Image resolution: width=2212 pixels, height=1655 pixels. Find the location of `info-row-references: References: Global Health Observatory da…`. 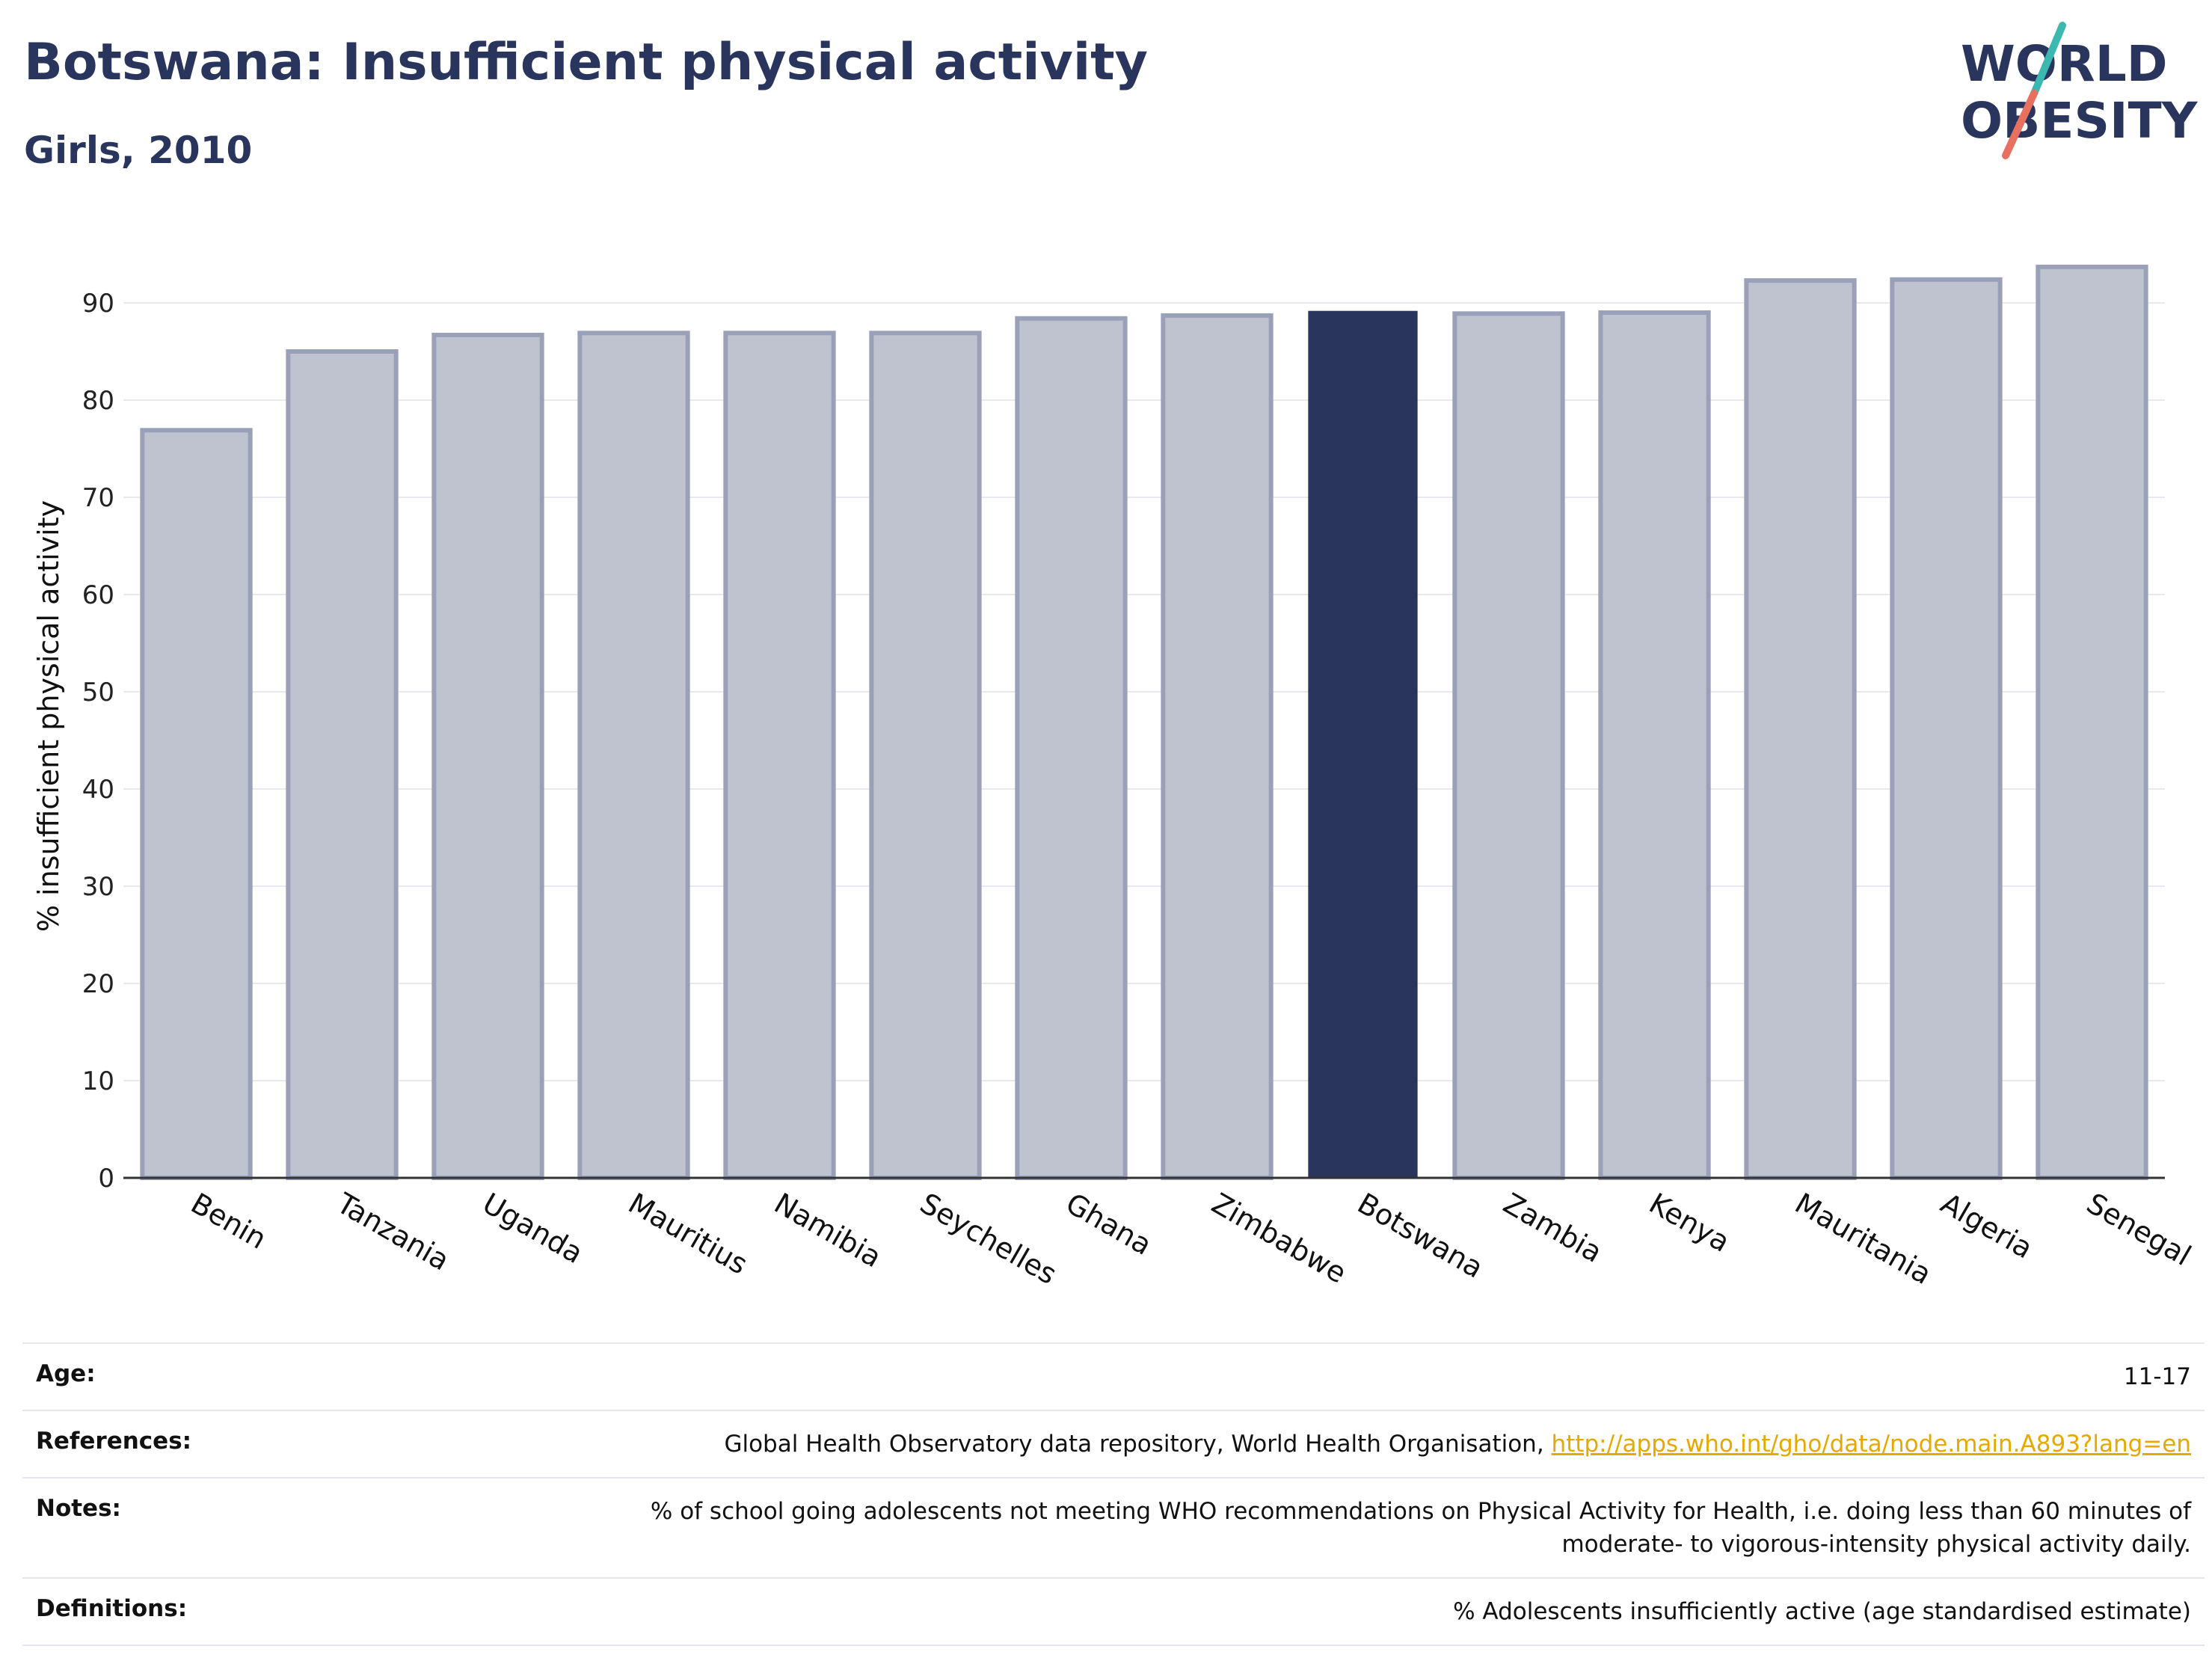

info-row-references: References: Global Health Observatory da… is located at coordinates (1113, 1444).